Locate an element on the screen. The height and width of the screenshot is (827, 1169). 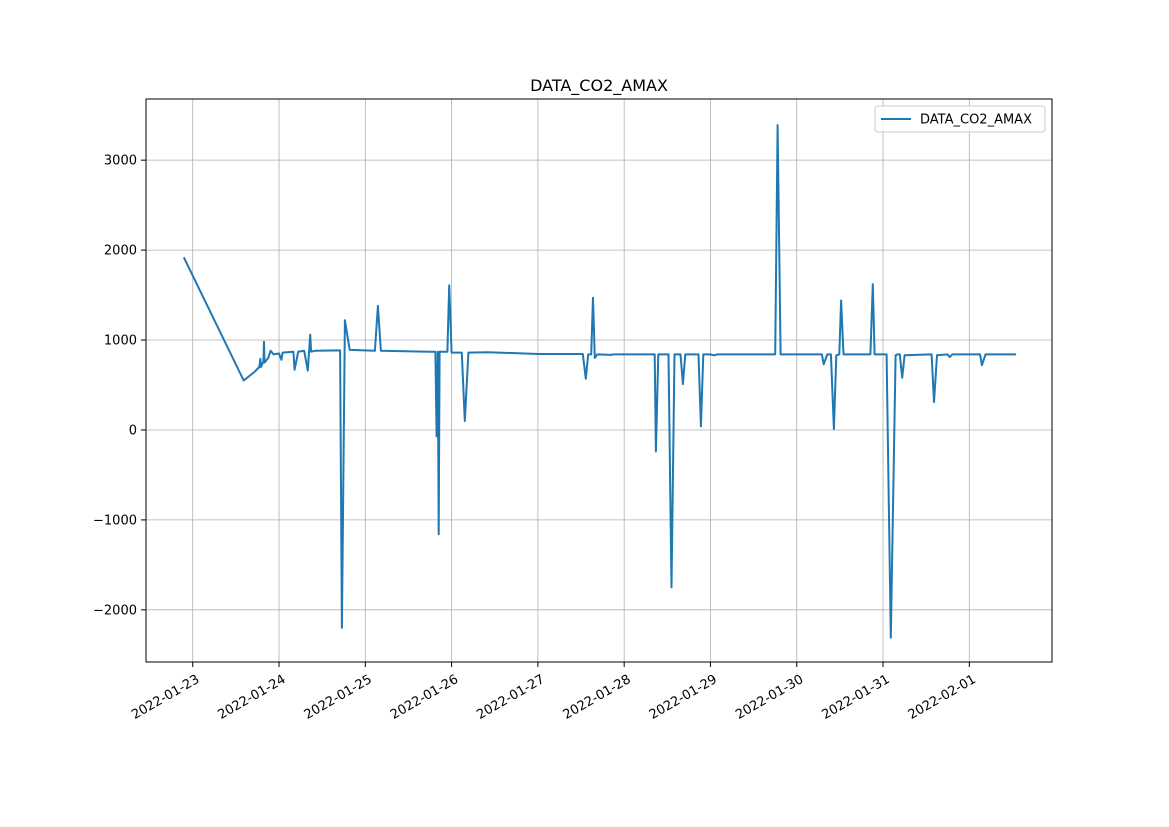
legend: DATA_CO2_AMAX is located at coordinates (960, 119).